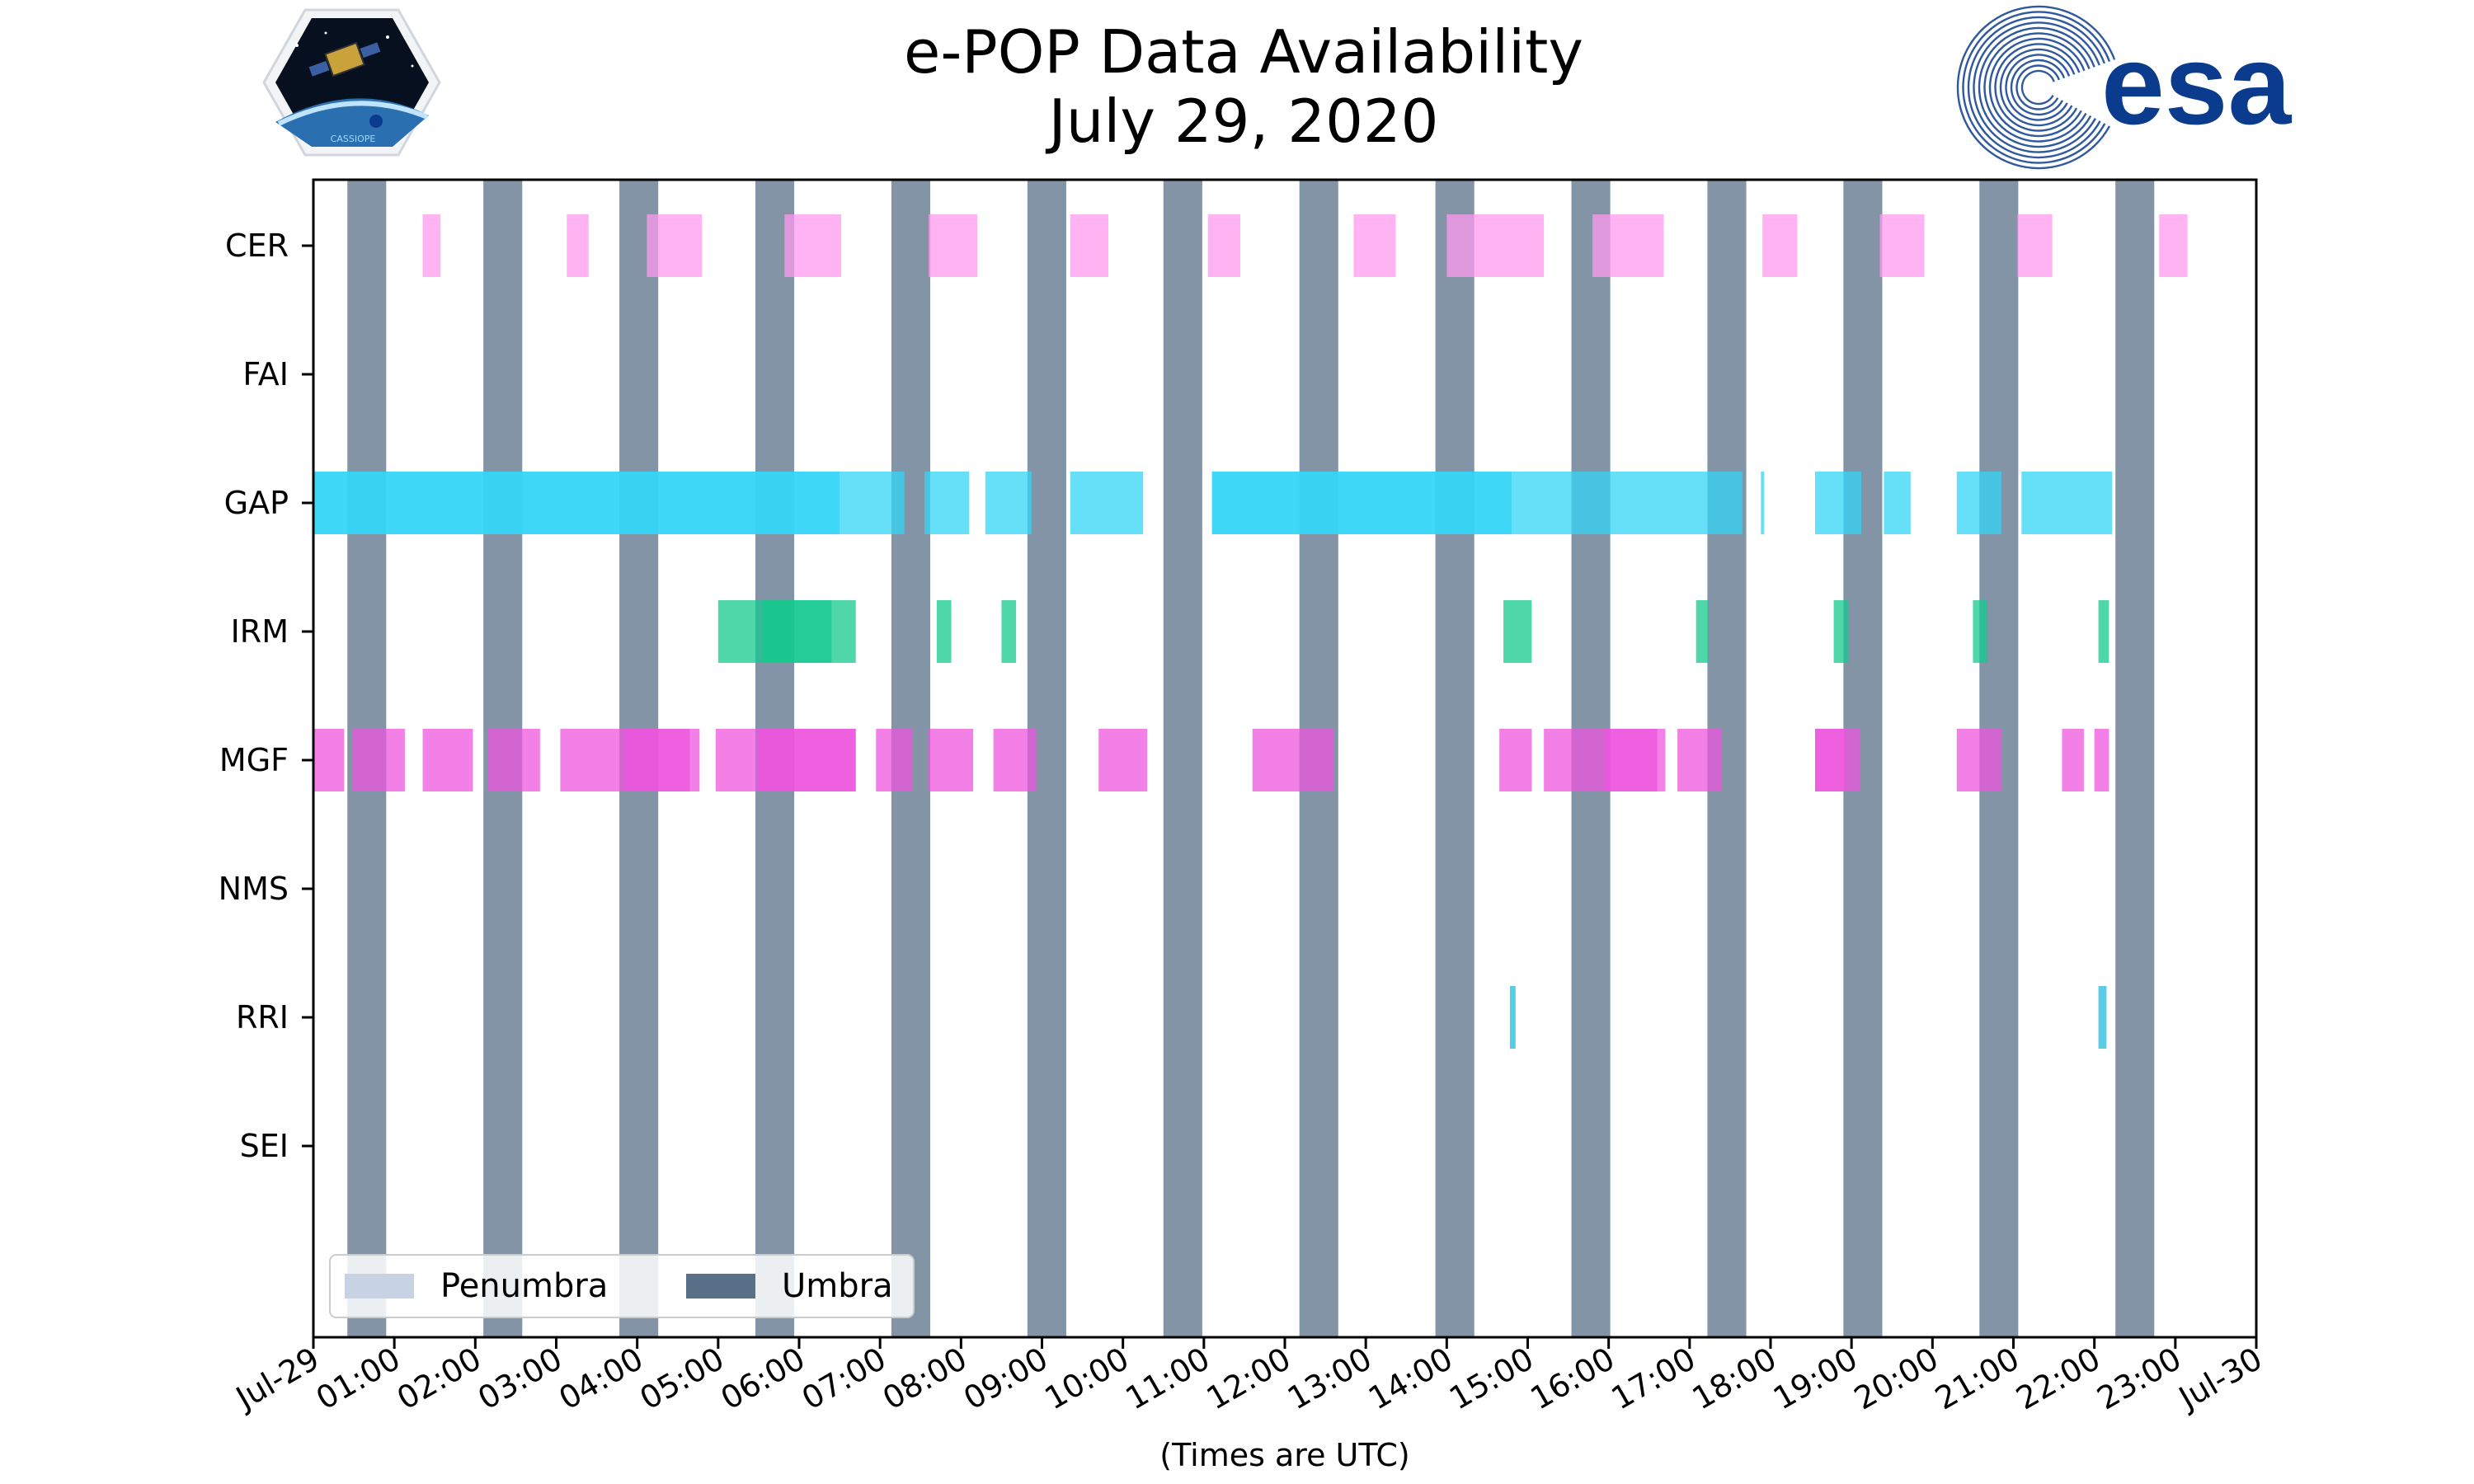 This screenshot has width=2474, height=1484. I want to click on x-tick-label: 18:00, so click(1734, 1379).